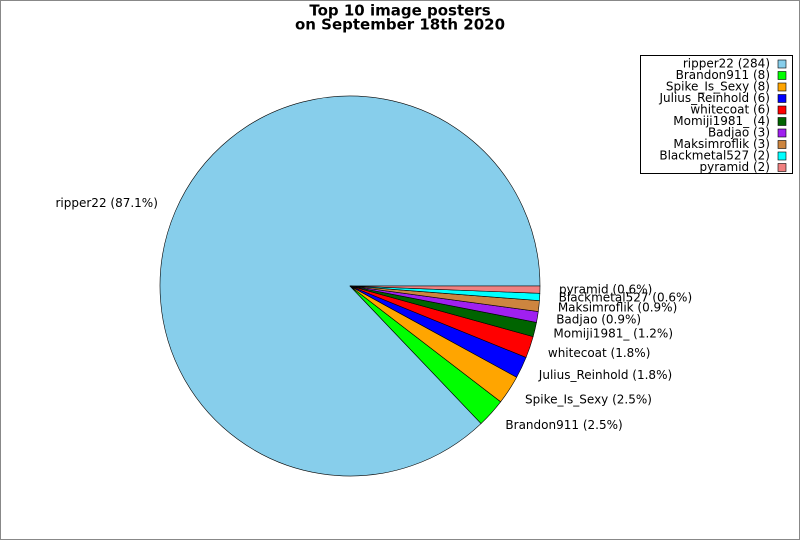 This screenshot has width=800, height=540. I want to click on legend-label: Brandon911 (8), so click(723, 75).